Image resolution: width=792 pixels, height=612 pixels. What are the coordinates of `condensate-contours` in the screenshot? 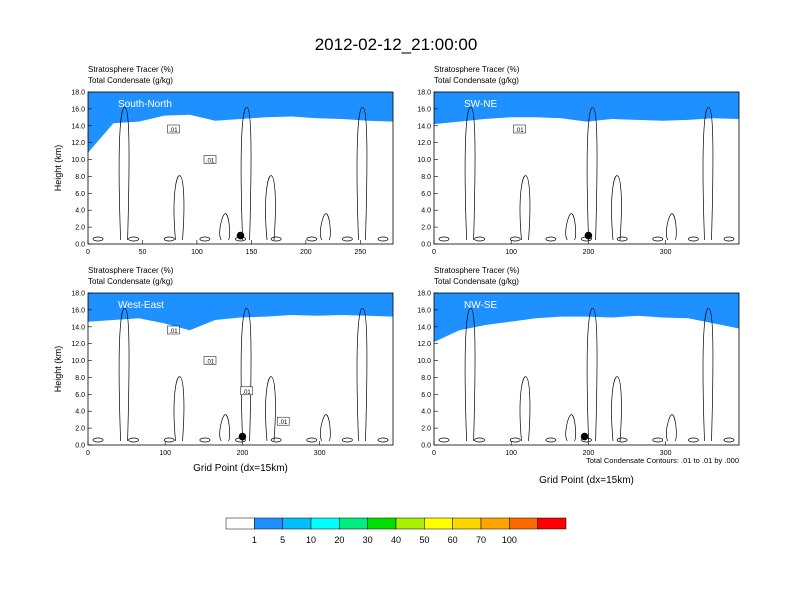 It's located at (240, 174).